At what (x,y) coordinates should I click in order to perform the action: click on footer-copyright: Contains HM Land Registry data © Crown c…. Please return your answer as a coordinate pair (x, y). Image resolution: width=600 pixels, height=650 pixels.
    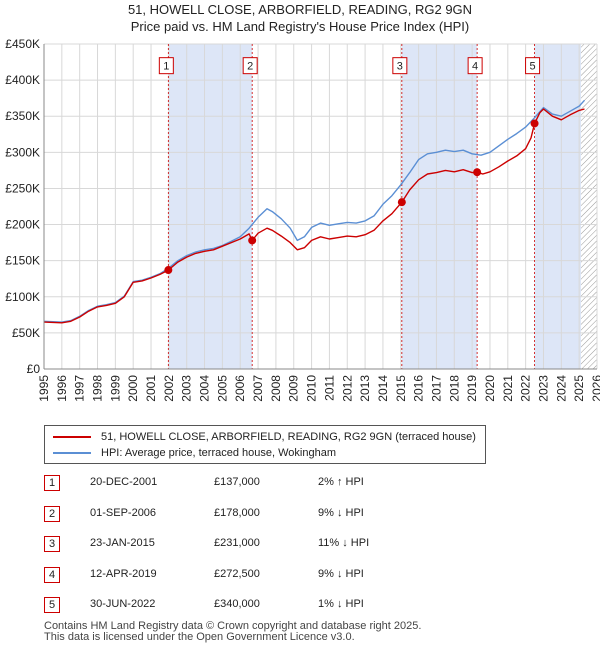
    Looking at the image, I should click on (233, 626).